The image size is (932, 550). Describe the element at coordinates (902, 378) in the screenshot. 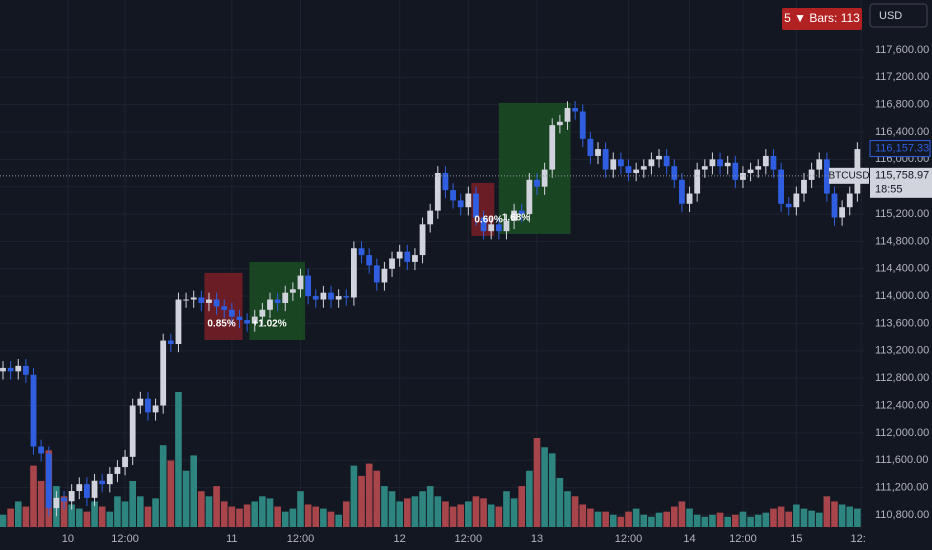

I see `y-tick-label: 112,800.00` at that location.